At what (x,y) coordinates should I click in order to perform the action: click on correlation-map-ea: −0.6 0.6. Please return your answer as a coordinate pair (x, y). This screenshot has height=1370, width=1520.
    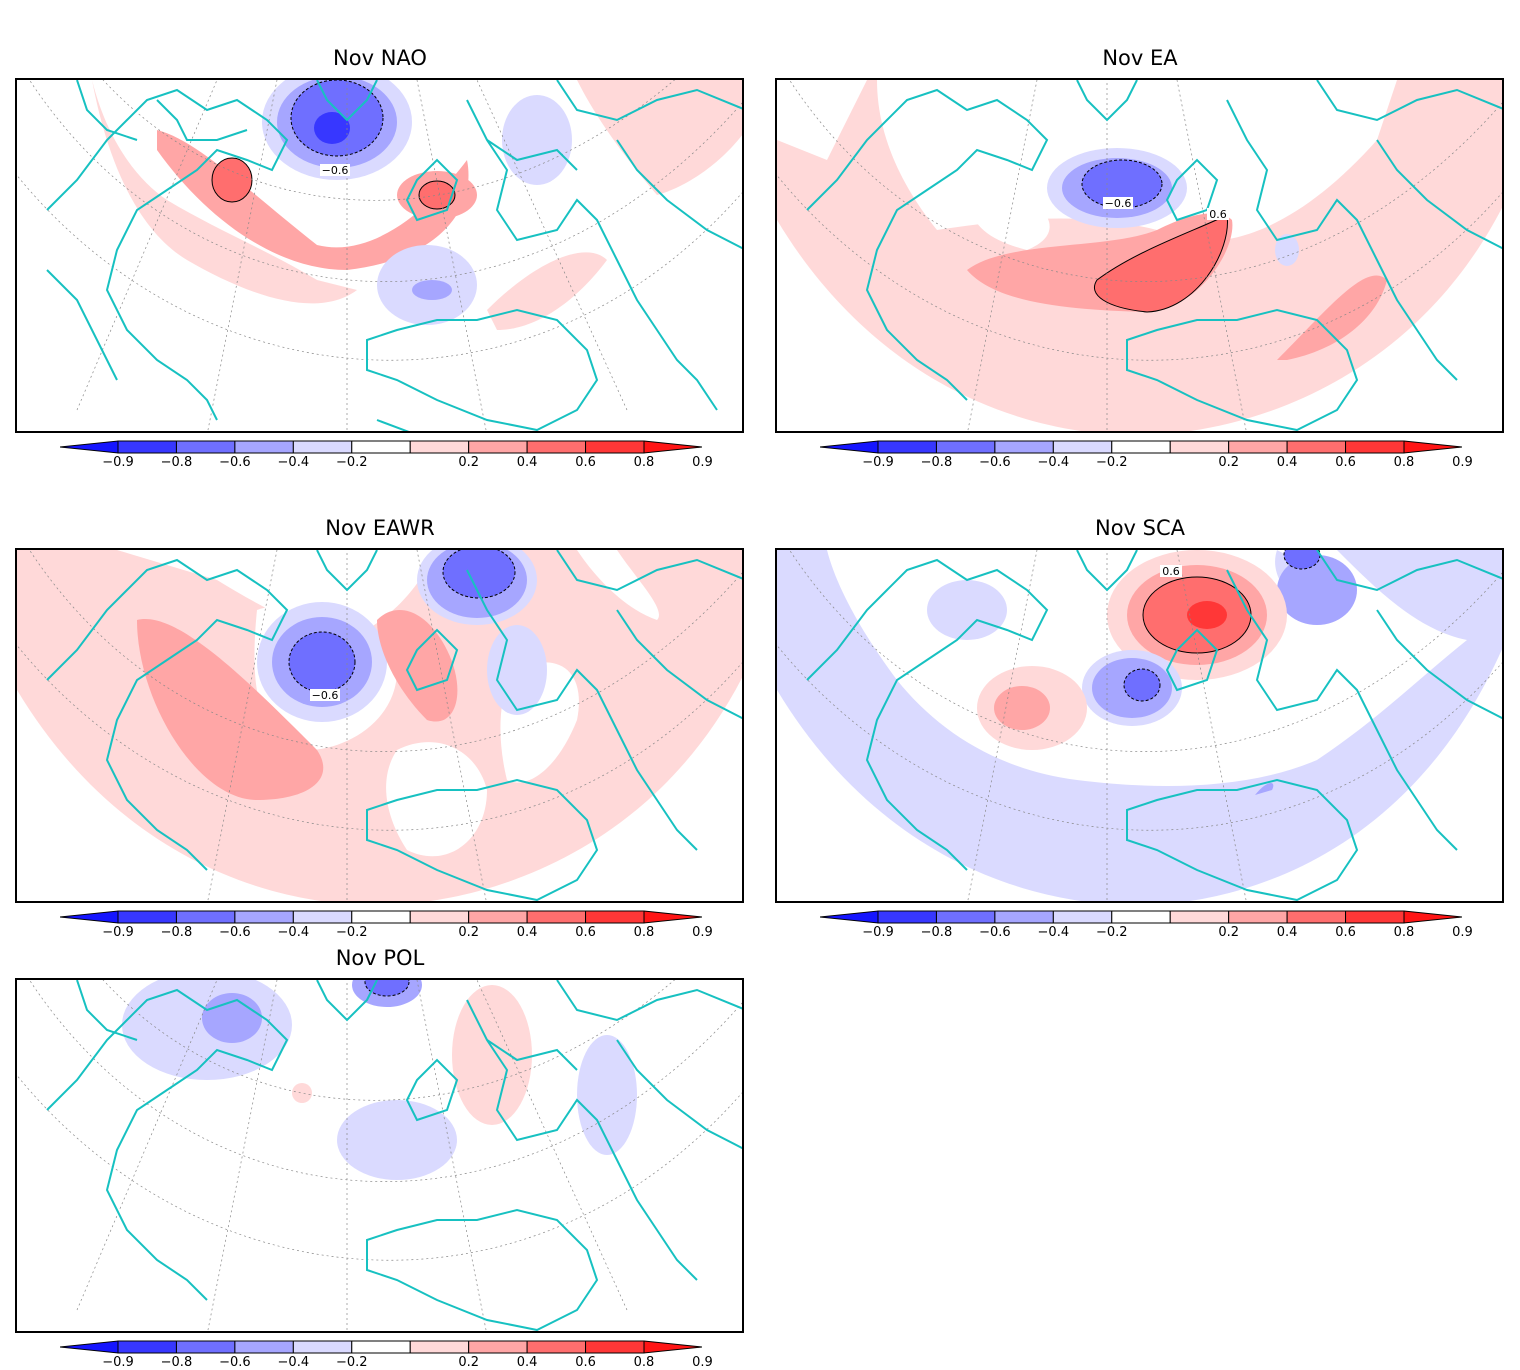
    Looking at the image, I should click on (1139, 255).